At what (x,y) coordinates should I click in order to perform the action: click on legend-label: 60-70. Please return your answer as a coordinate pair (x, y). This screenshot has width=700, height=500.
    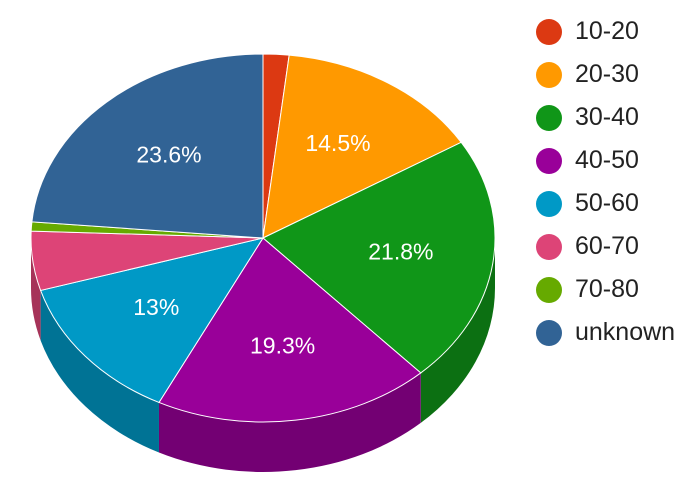
    Looking at the image, I should click on (607, 246).